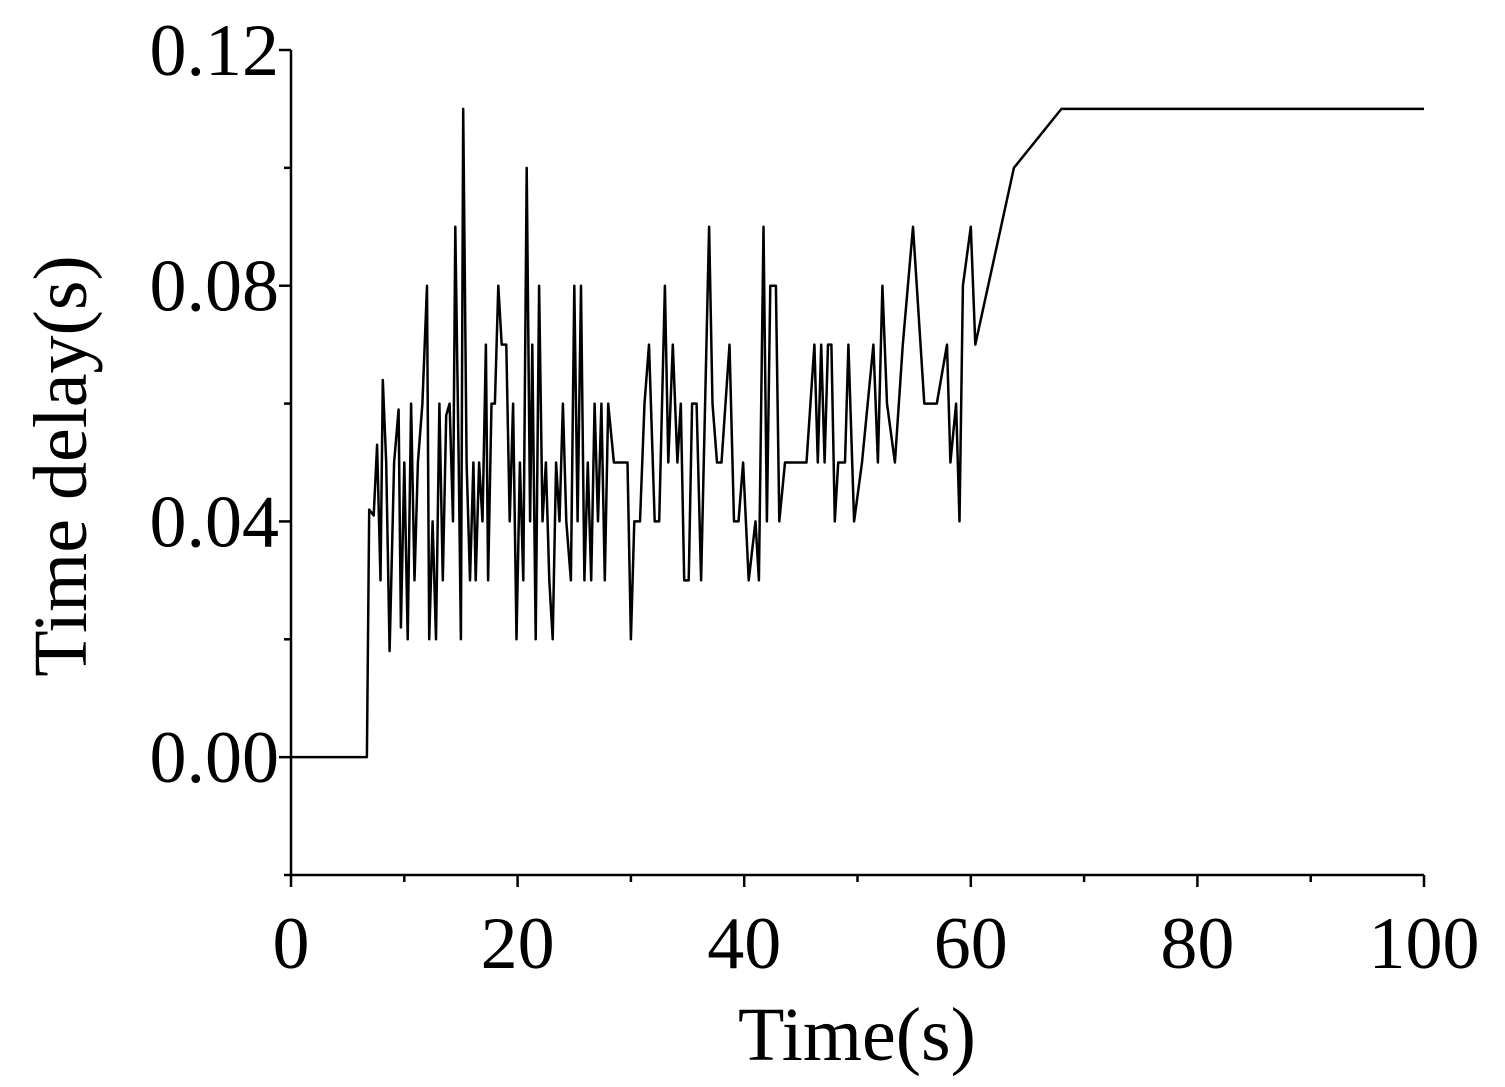 The width and height of the screenshot is (1505, 1087). What do you see at coordinates (744, 944) in the screenshot?
I see `x-tick-label: 40` at bounding box center [744, 944].